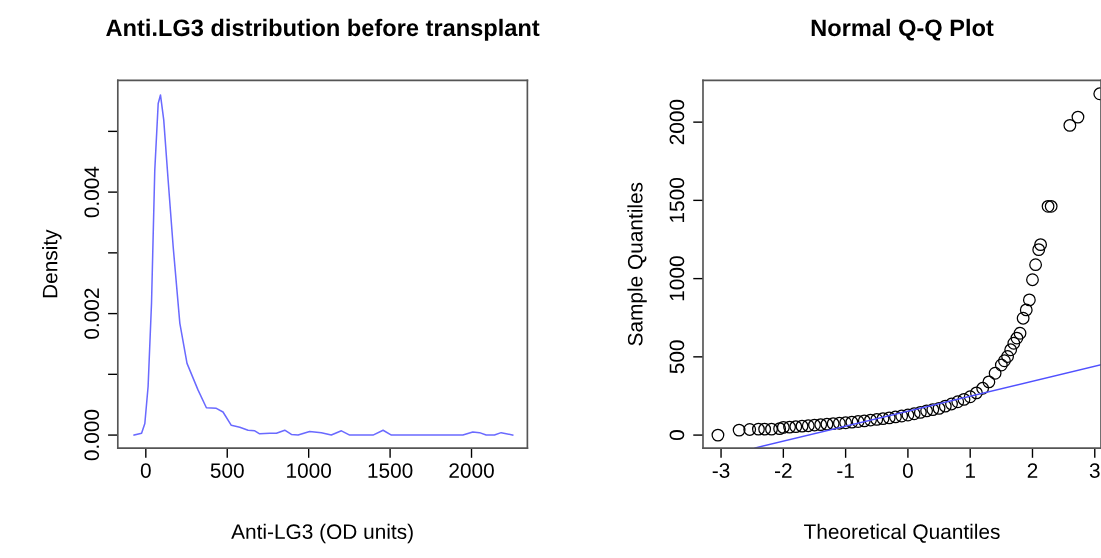 The height and width of the screenshot is (558, 1101). What do you see at coordinates (92, 313) in the screenshot?
I see `y-tick-label: 0.002` at bounding box center [92, 313].